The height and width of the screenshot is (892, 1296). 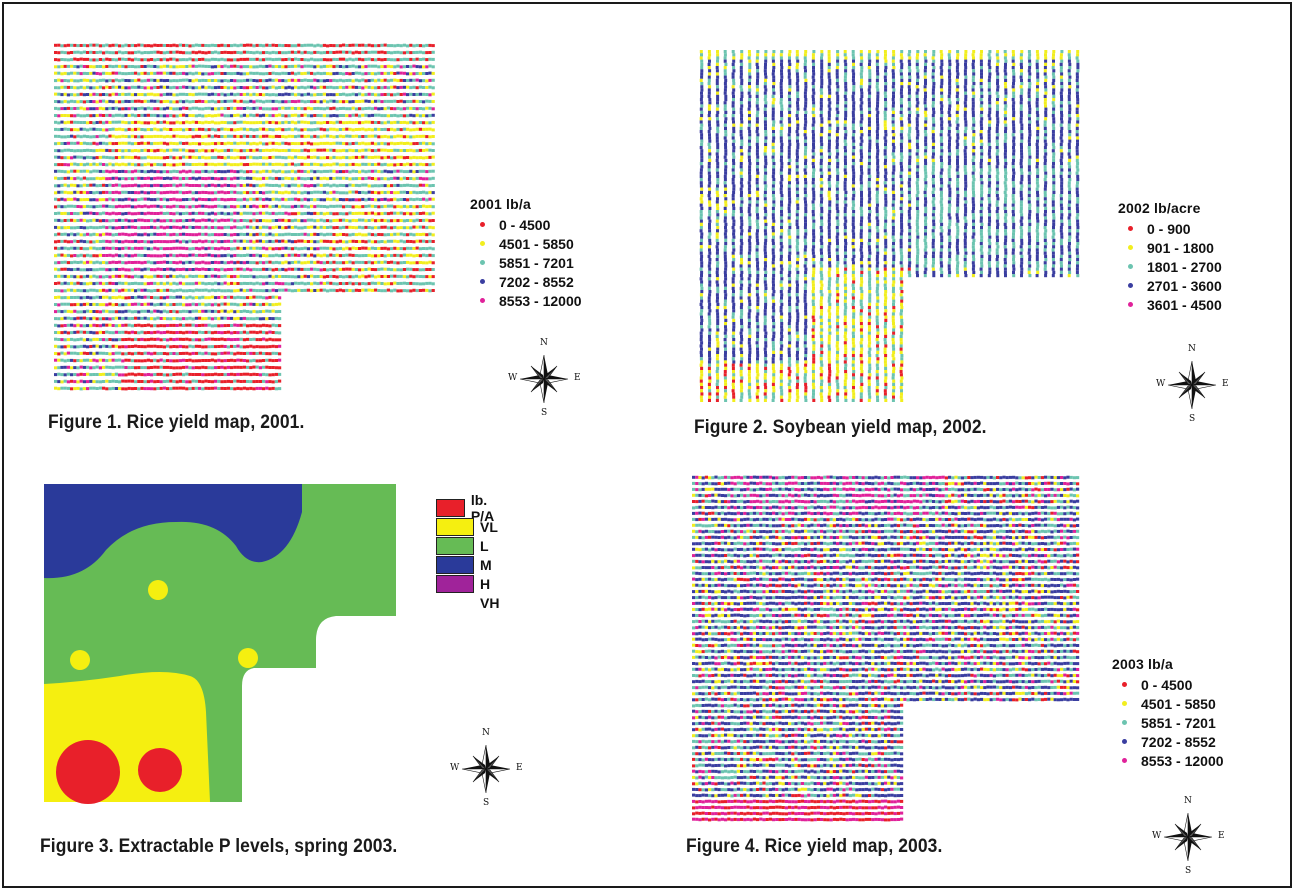 I want to click on extractable-p-map-2003, so click(x=220, y=644).